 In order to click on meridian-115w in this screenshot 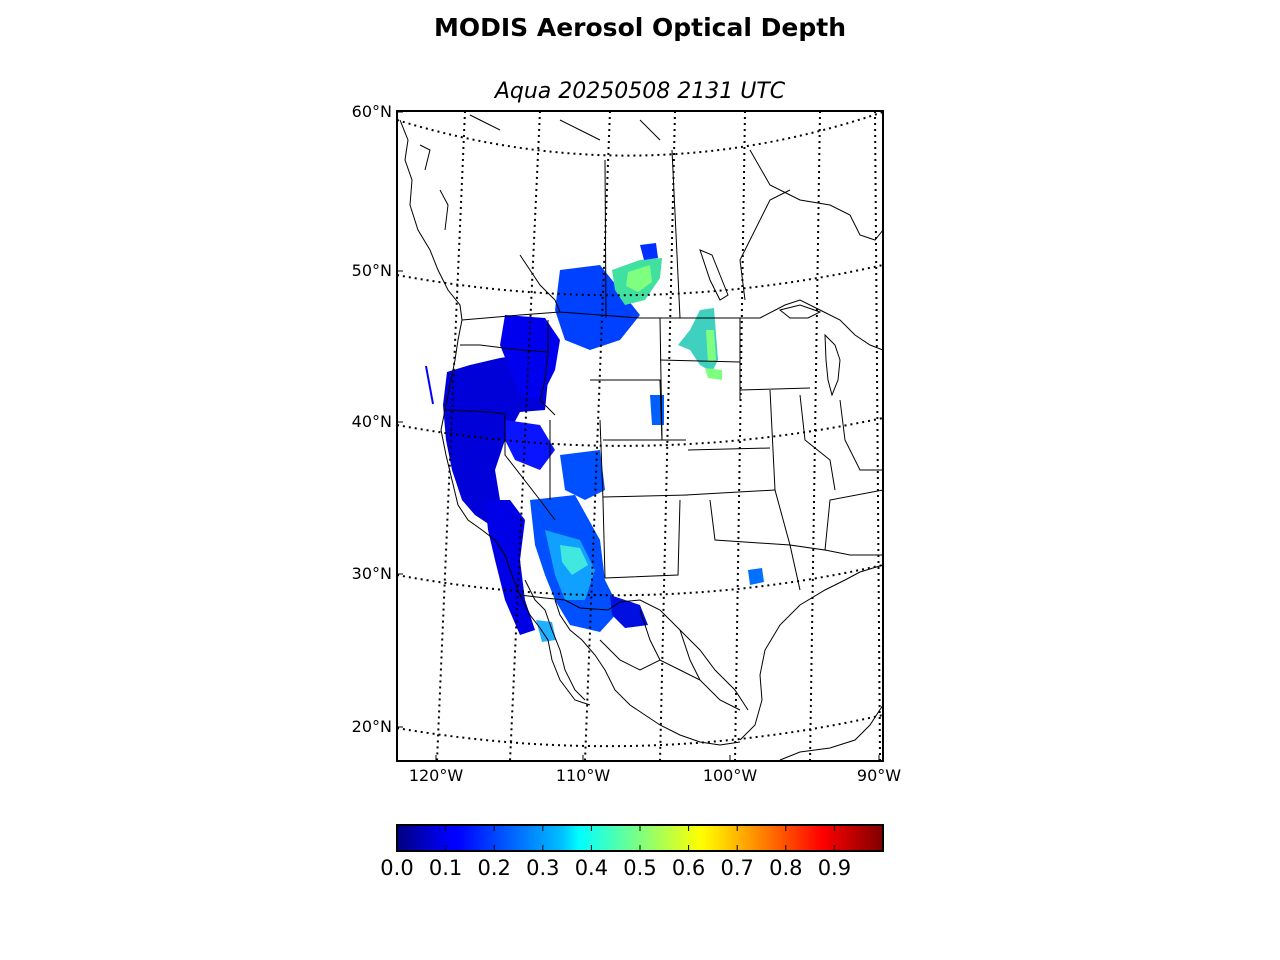, I will do `click(525, 436)`.